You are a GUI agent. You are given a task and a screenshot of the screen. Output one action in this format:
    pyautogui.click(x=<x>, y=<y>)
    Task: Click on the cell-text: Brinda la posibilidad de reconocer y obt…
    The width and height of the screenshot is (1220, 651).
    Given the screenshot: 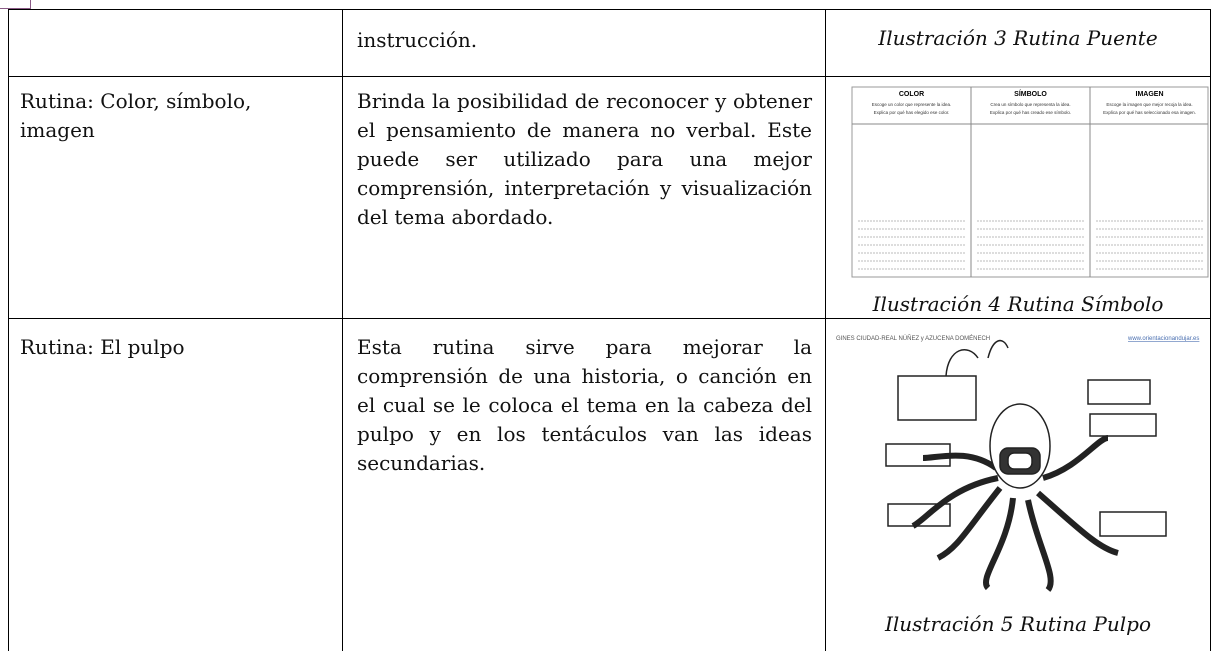 What is the action you would take?
    pyautogui.click(x=584, y=159)
    